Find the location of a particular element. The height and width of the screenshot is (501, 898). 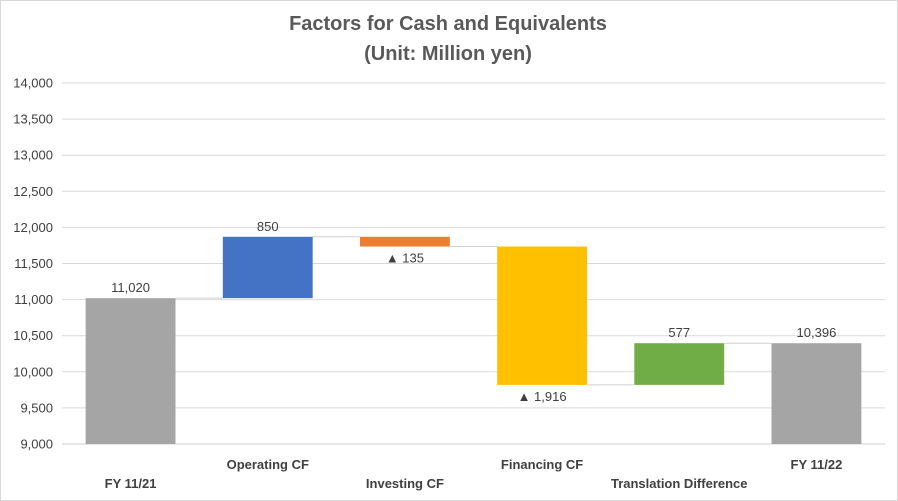

y-tick-label: 12,000 is located at coordinates (33, 227).